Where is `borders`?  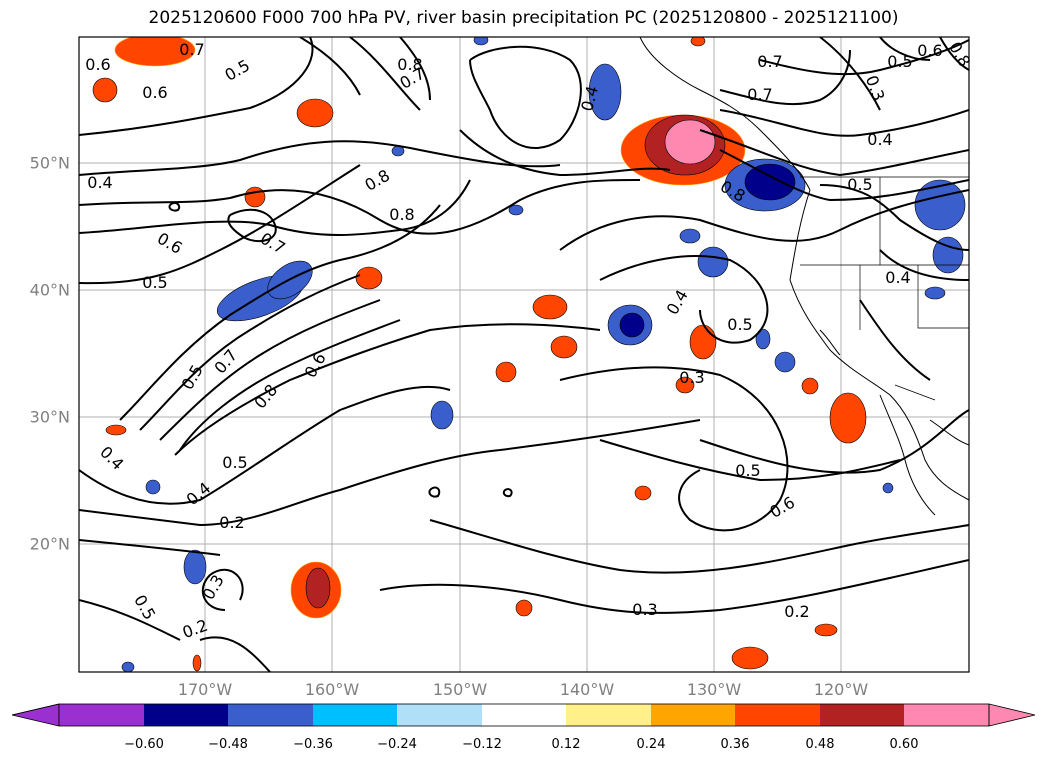
borders is located at coordinates (884, 288).